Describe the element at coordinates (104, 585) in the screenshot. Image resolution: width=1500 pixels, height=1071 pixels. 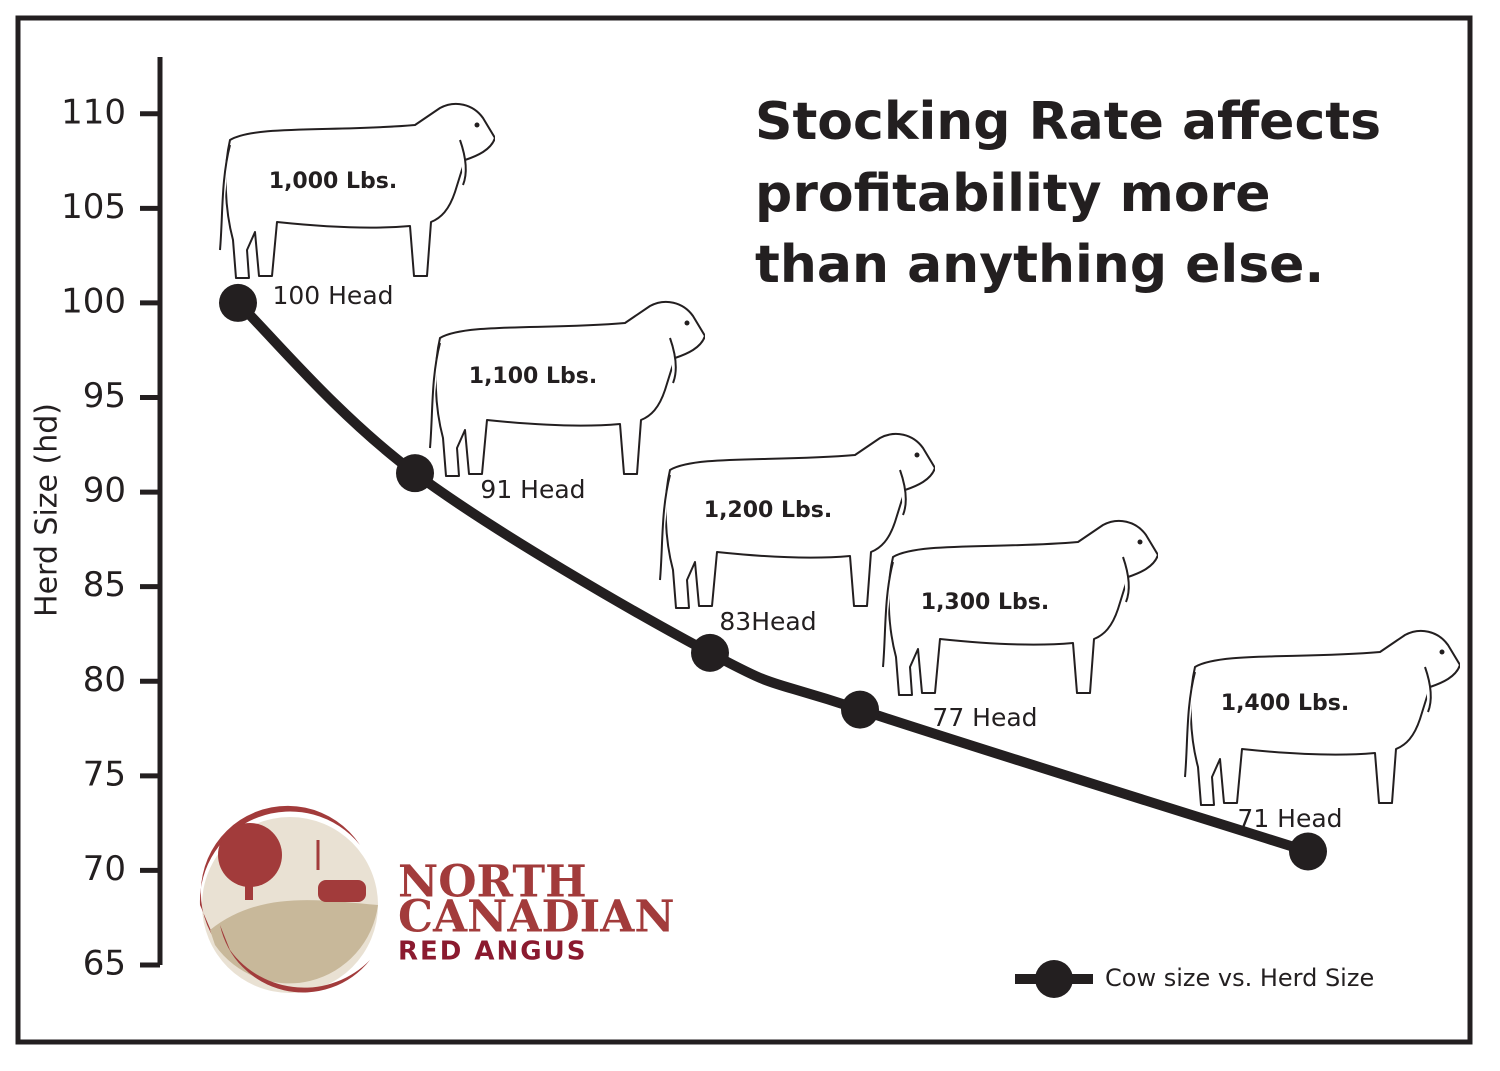
I see `y-tick-label: 85` at that location.